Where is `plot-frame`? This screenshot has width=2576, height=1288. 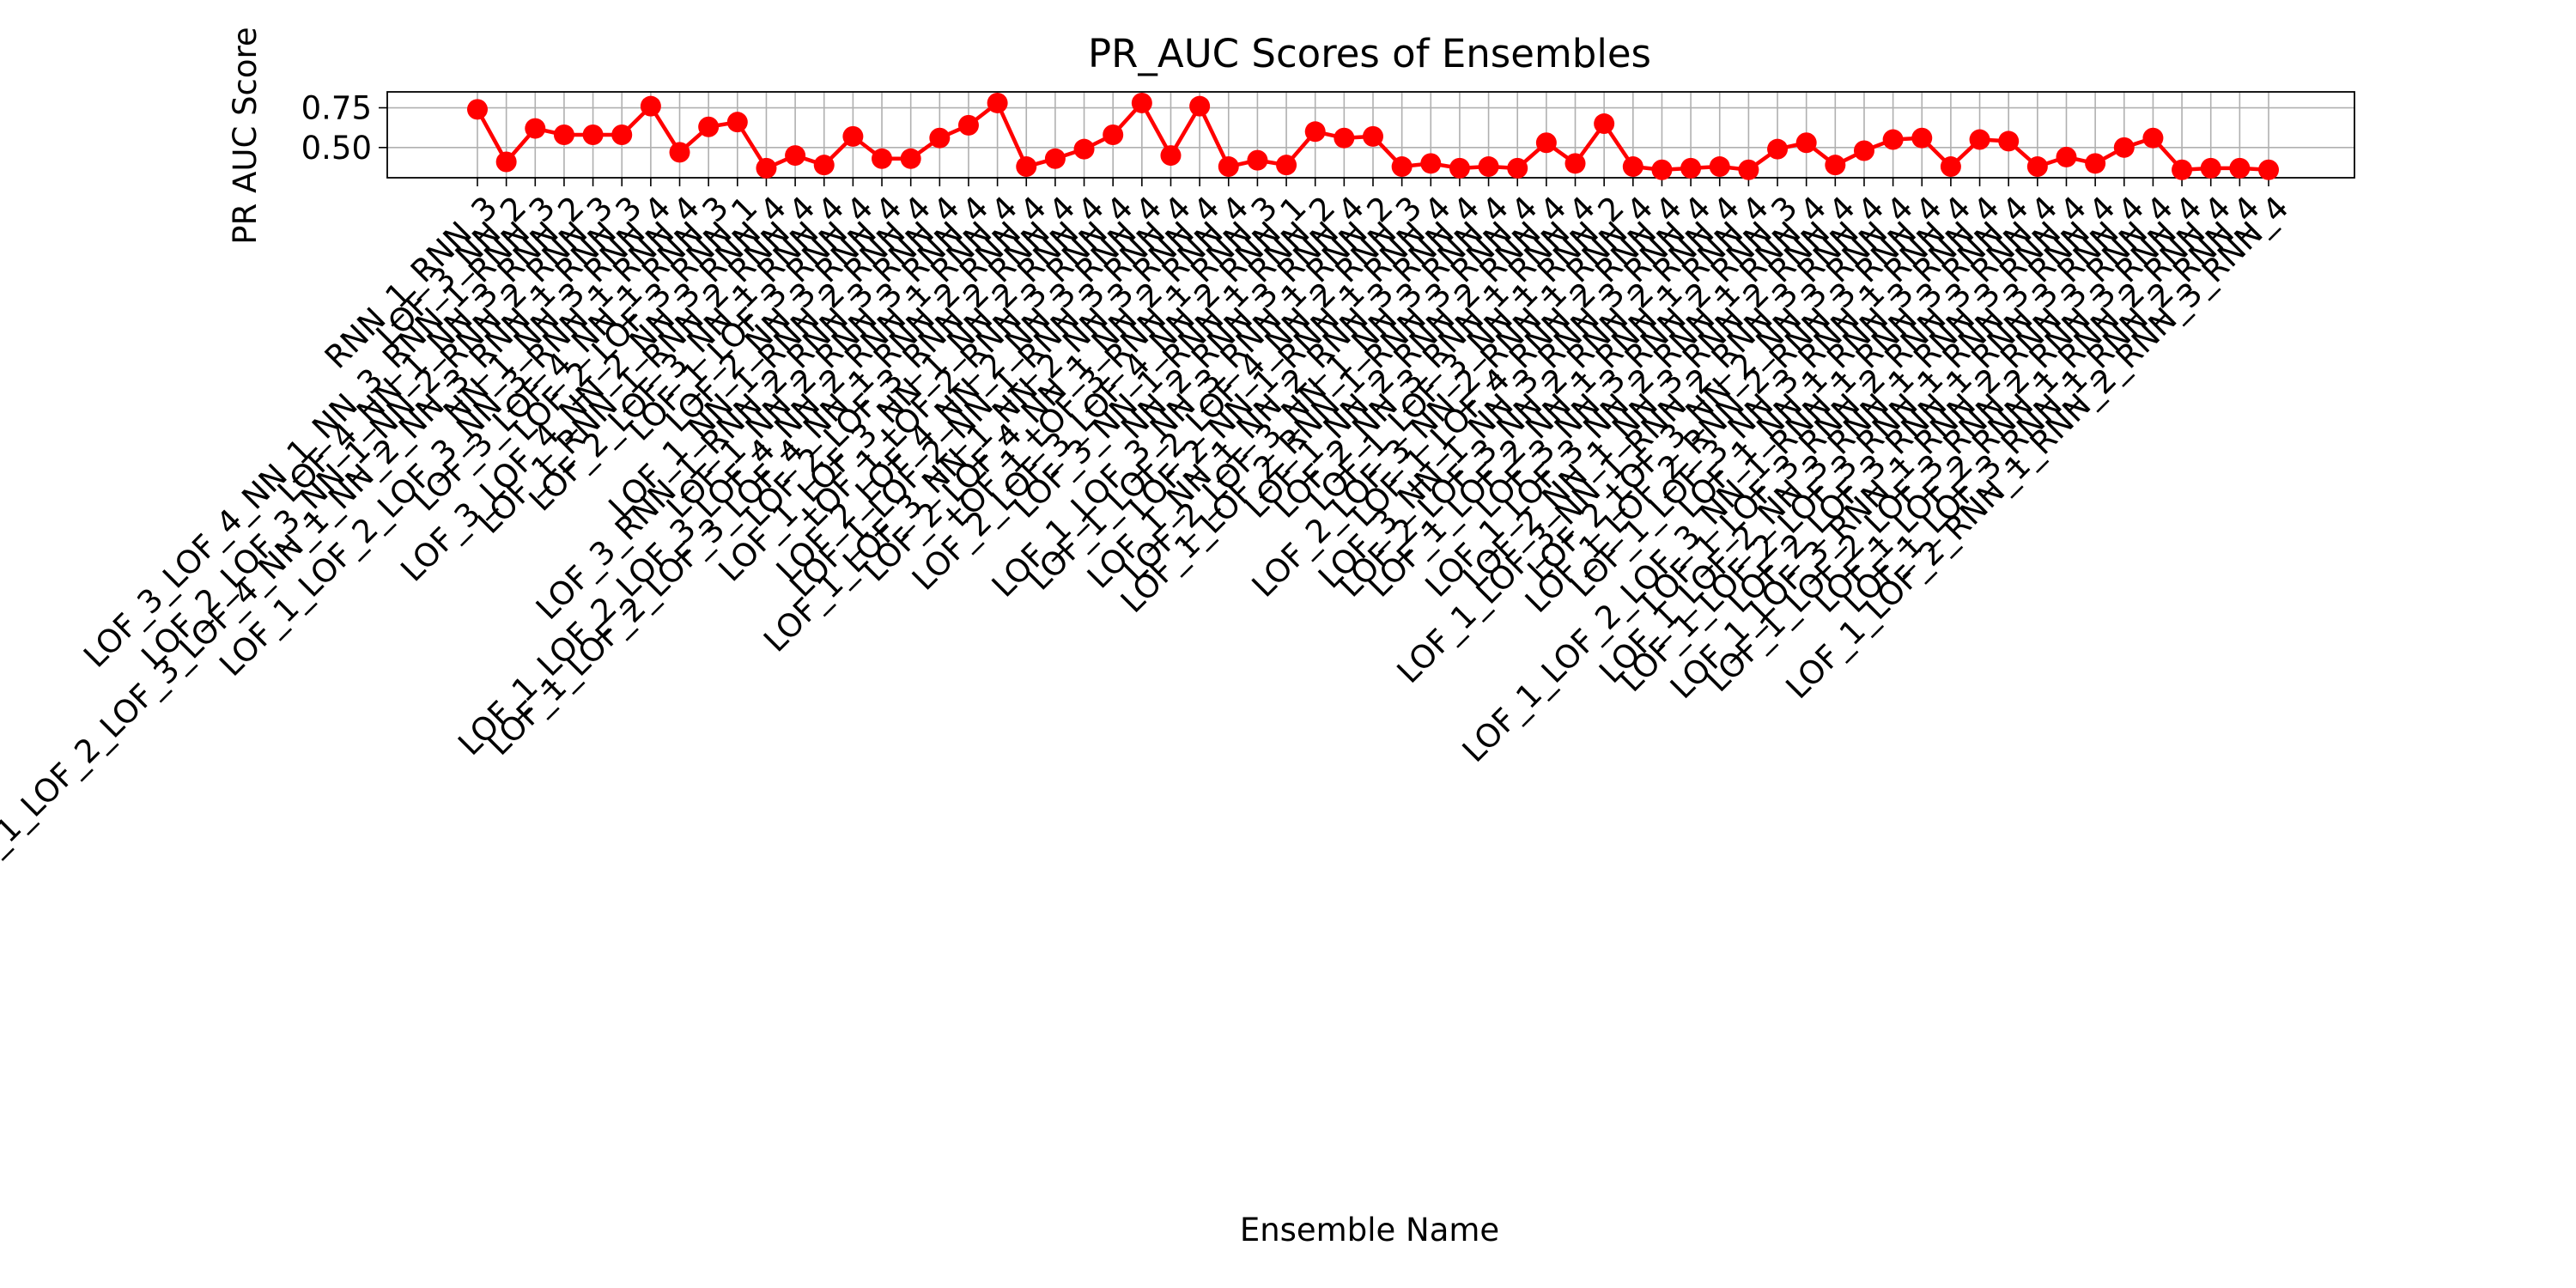
plot-frame is located at coordinates (1371, 135).